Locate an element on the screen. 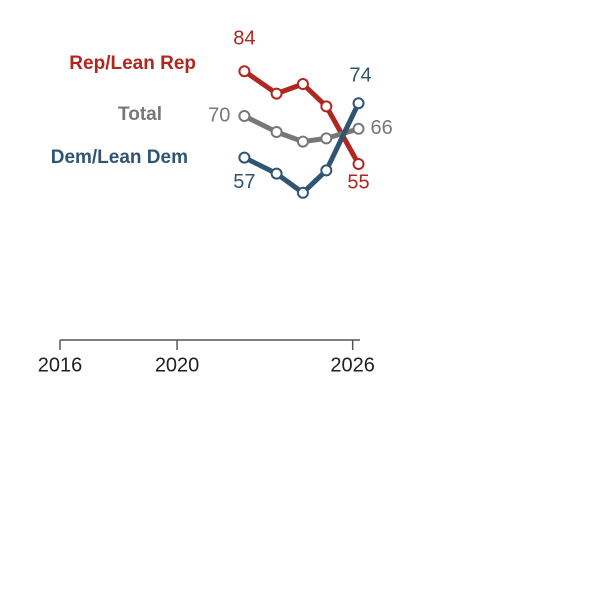  x-tick-label: 2016 is located at coordinates (60, 365).